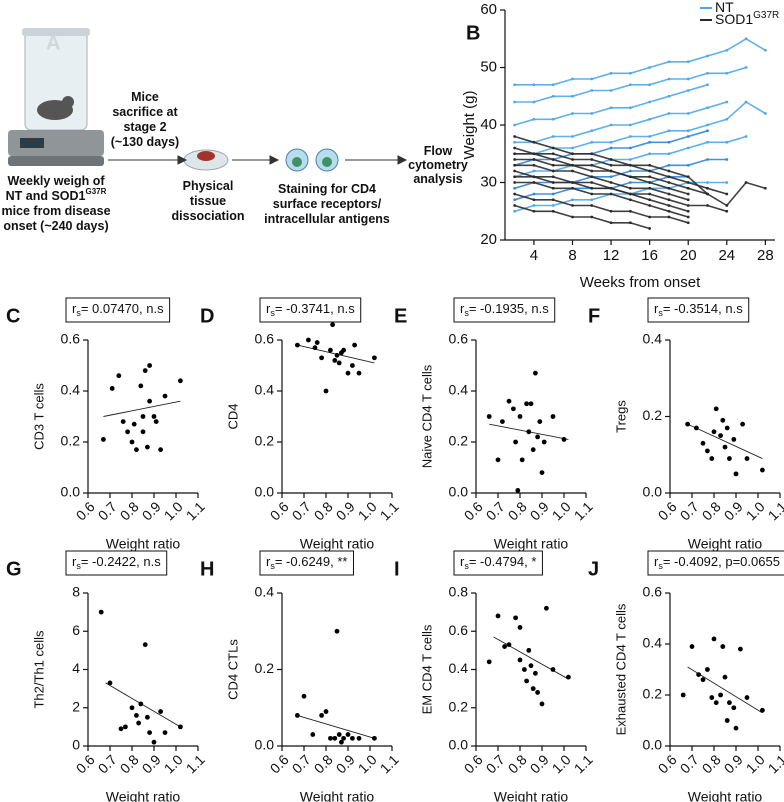 This screenshot has width=784, height=802. What do you see at coordinates (724, 7) in the screenshot?
I see `legend-name: NT` at bounding box center [724, 7].